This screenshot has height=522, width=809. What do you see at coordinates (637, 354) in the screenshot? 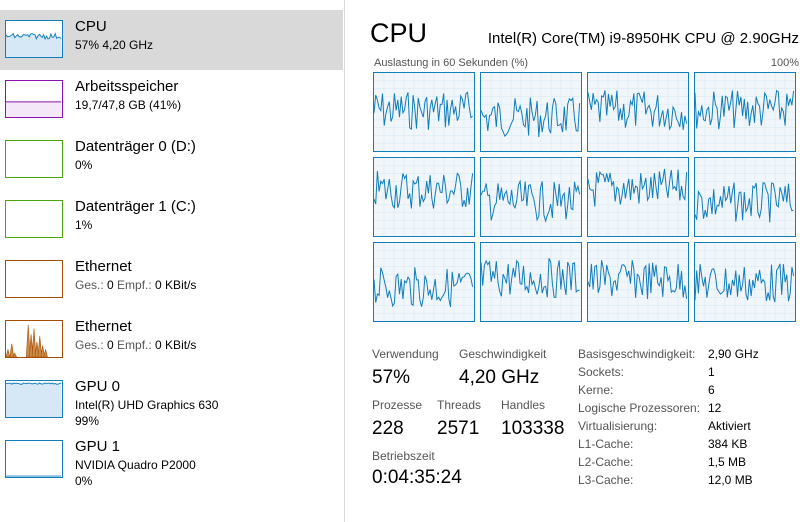
I see `spec-key: Basisgeschwindigkeit:` at bounding box center [637, 354].